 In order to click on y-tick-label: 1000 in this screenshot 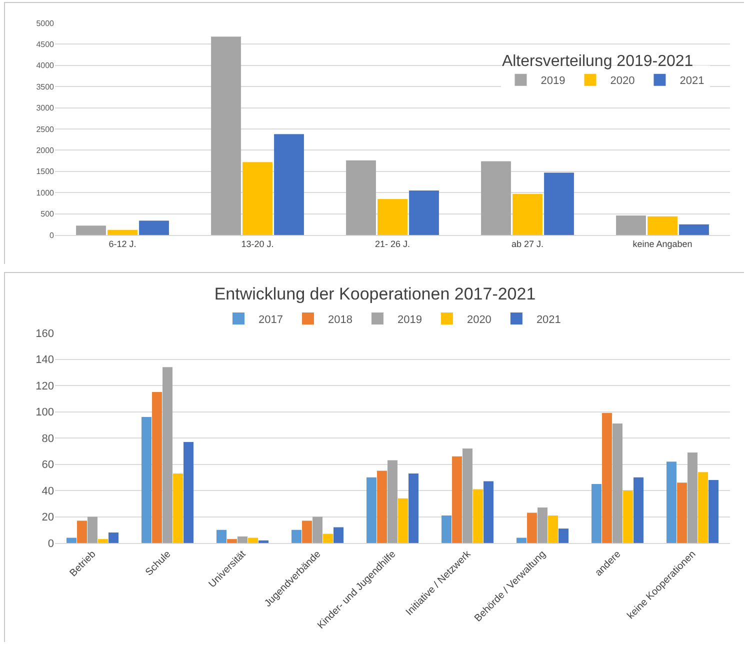, I will do `click(45, 193)`.